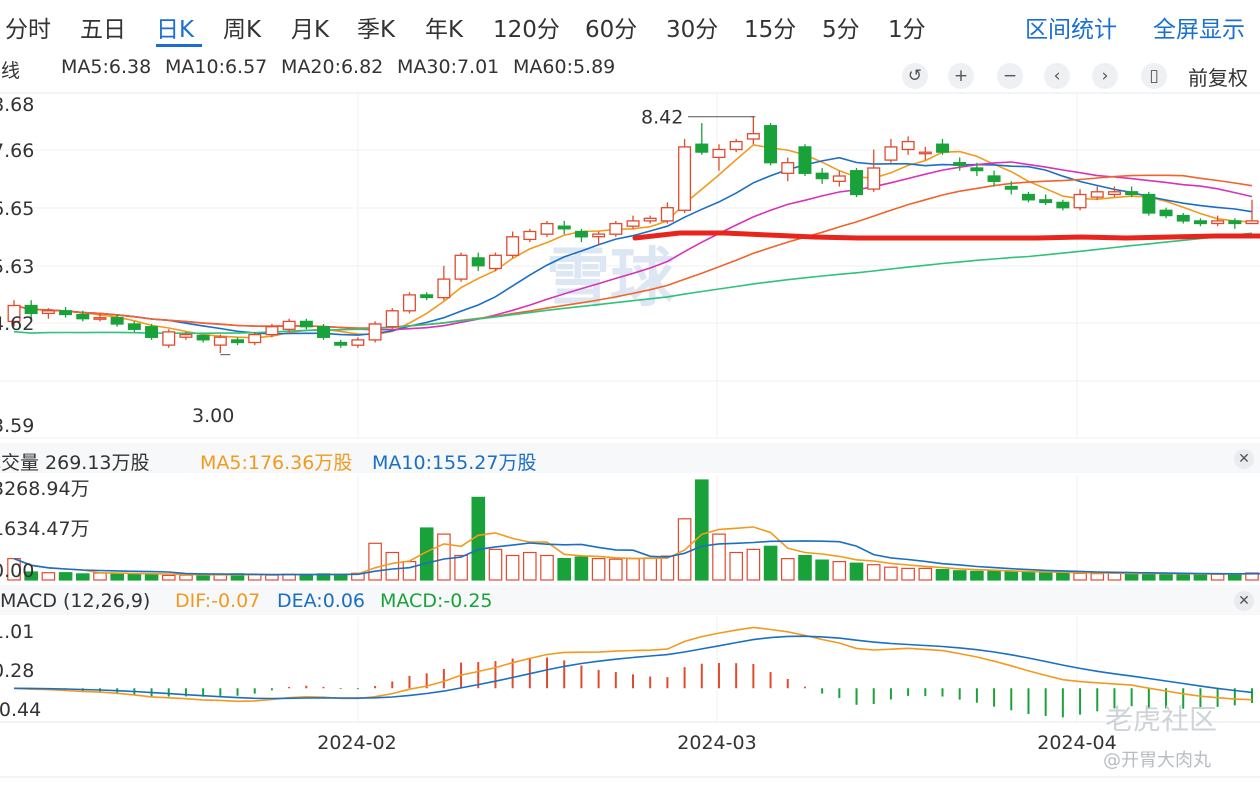 The height and width of the screenshot is (786, 1260). Describe the element at coordinates (907, 30) in the screenshot. I see `tab-12: 1分` at that location.